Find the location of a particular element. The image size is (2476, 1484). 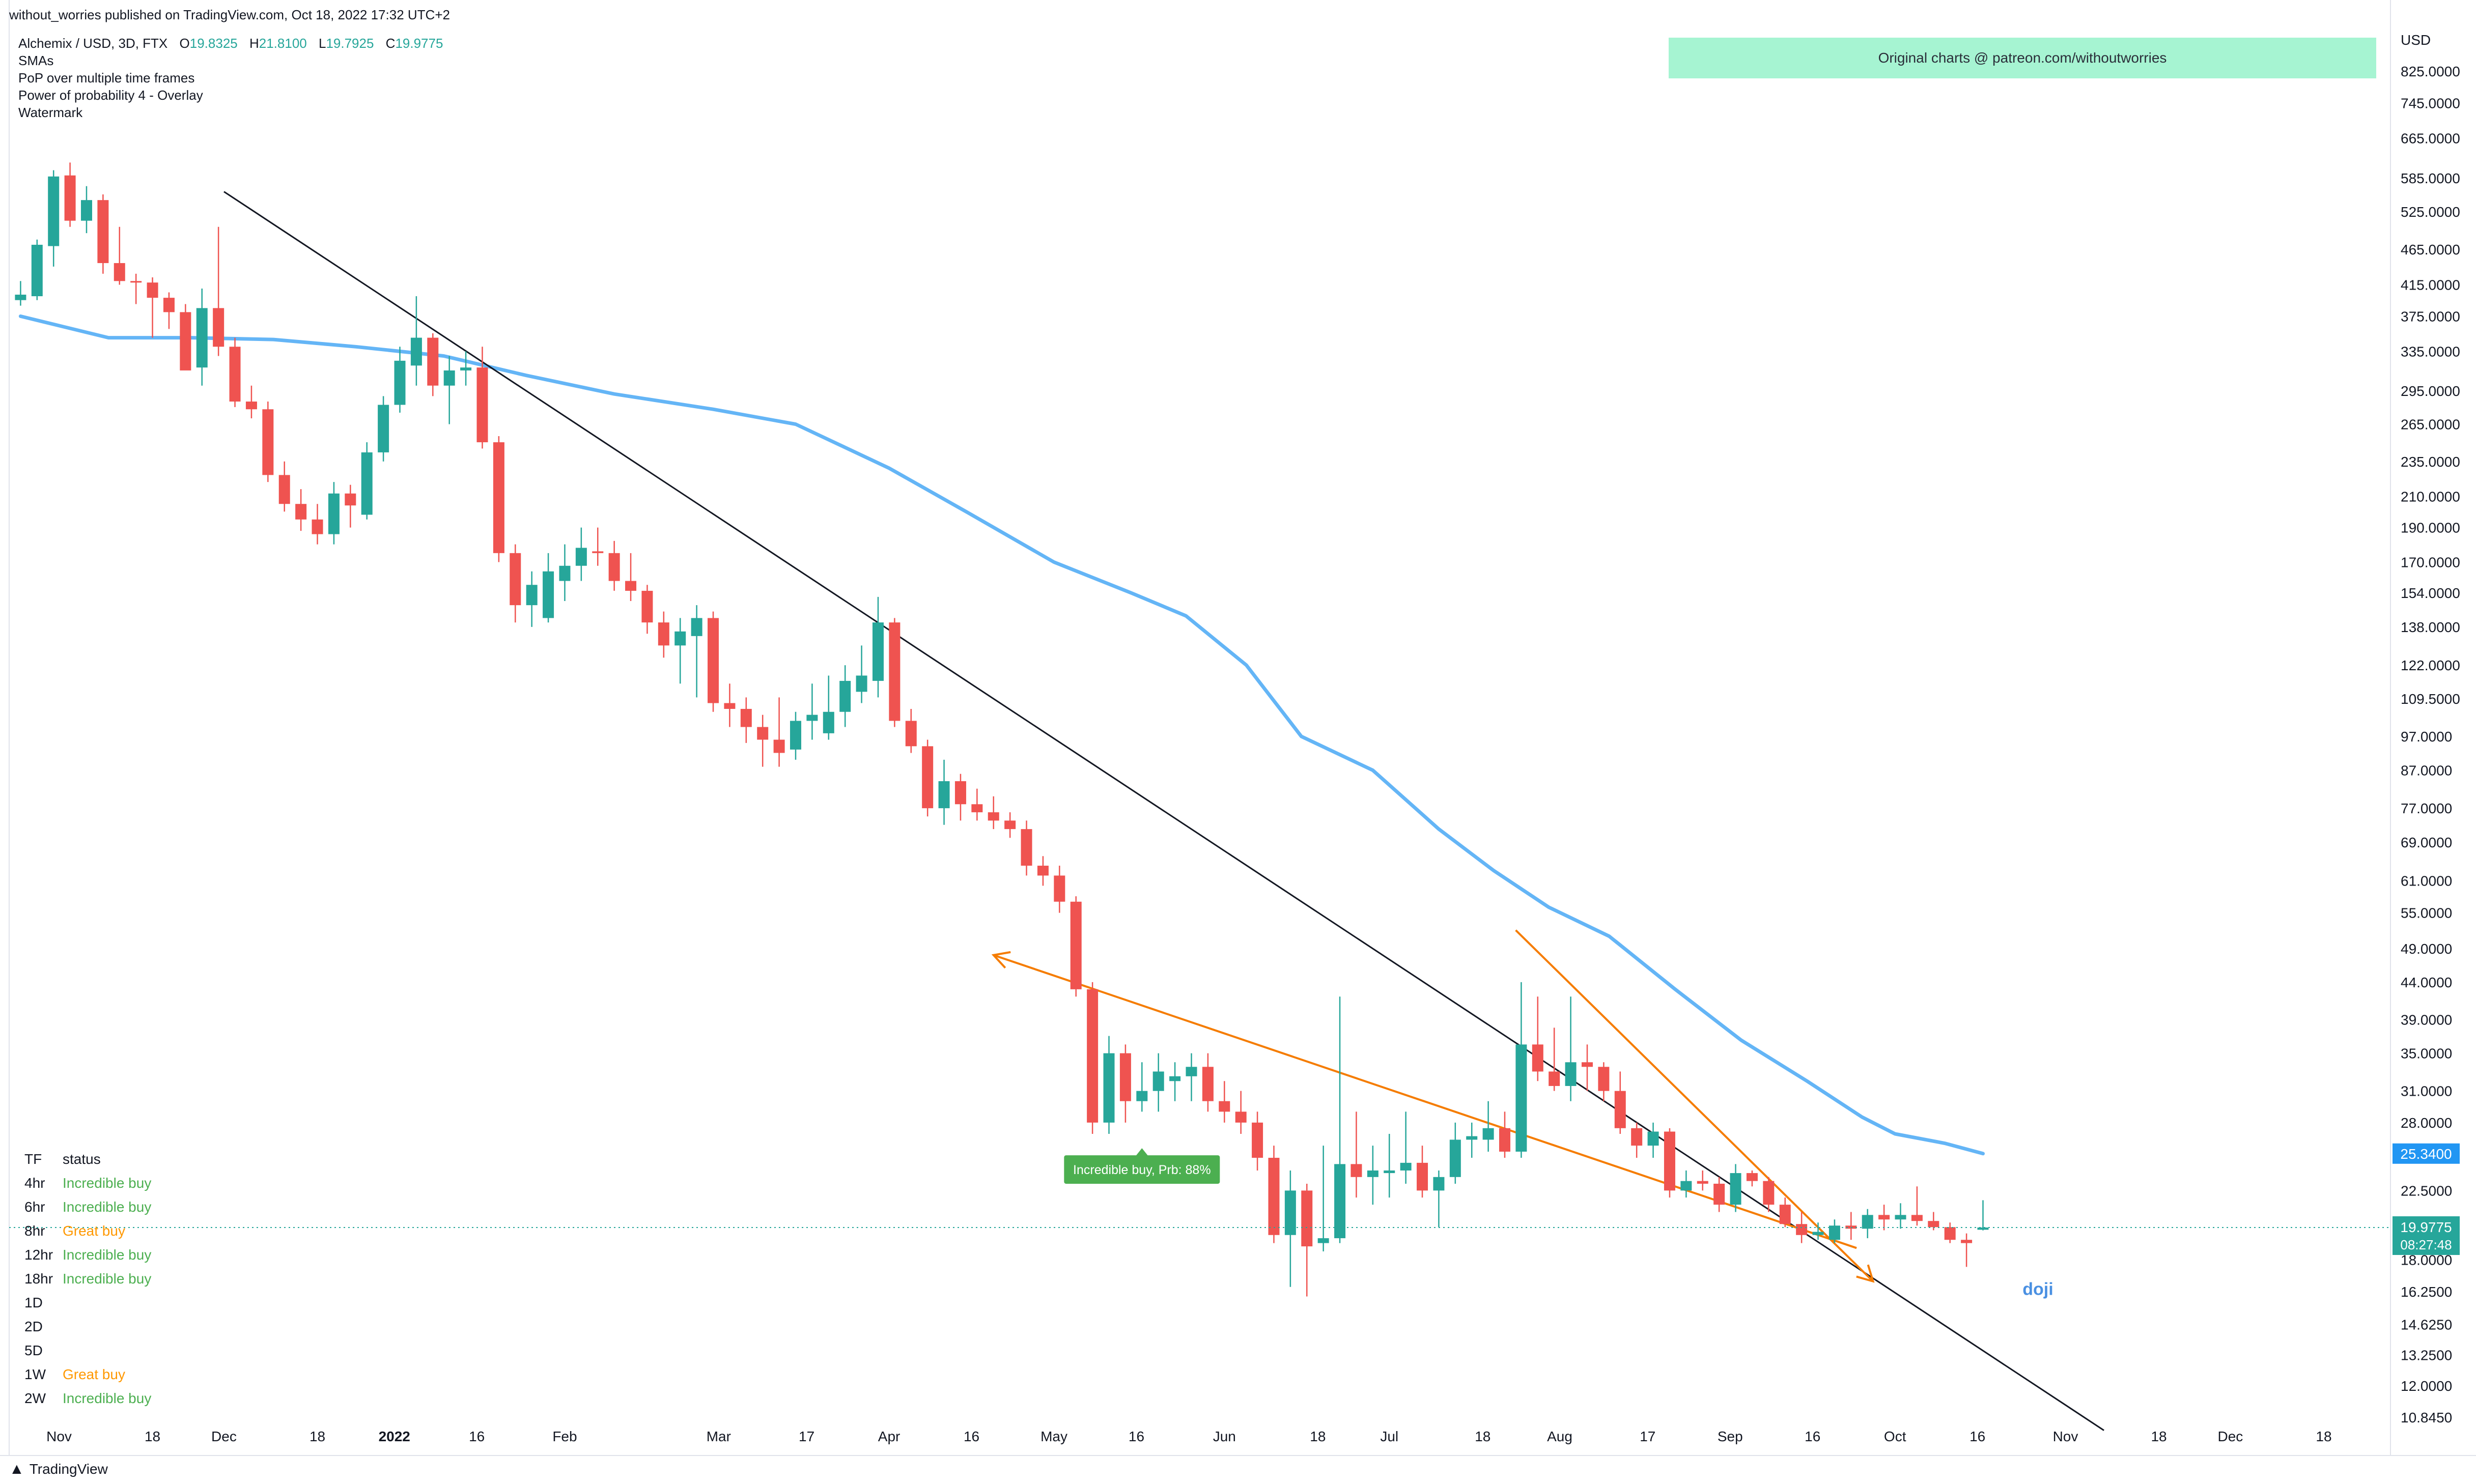

x-tick-label: 18 is located at coordinates (1318, 1436).